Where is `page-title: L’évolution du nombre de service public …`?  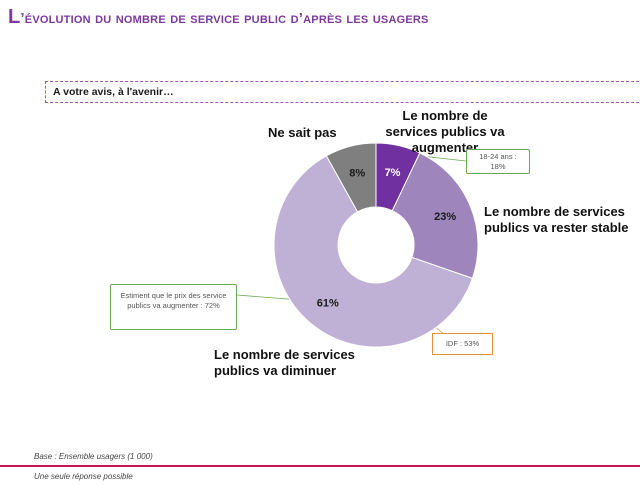 page-title: L’évolution du nombre de service public … is located at coordinates (218, 17).